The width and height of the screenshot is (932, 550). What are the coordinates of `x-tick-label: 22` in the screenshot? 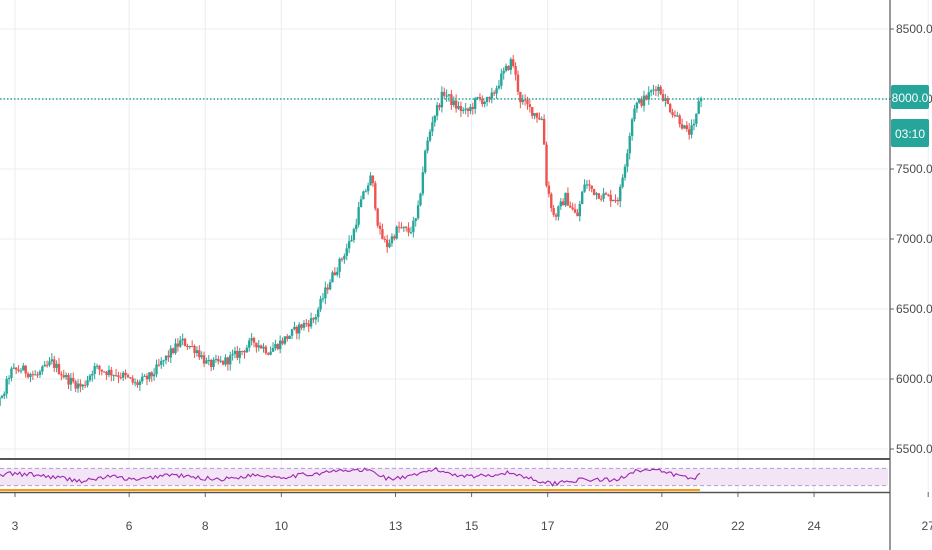 It's located at (738, 526).